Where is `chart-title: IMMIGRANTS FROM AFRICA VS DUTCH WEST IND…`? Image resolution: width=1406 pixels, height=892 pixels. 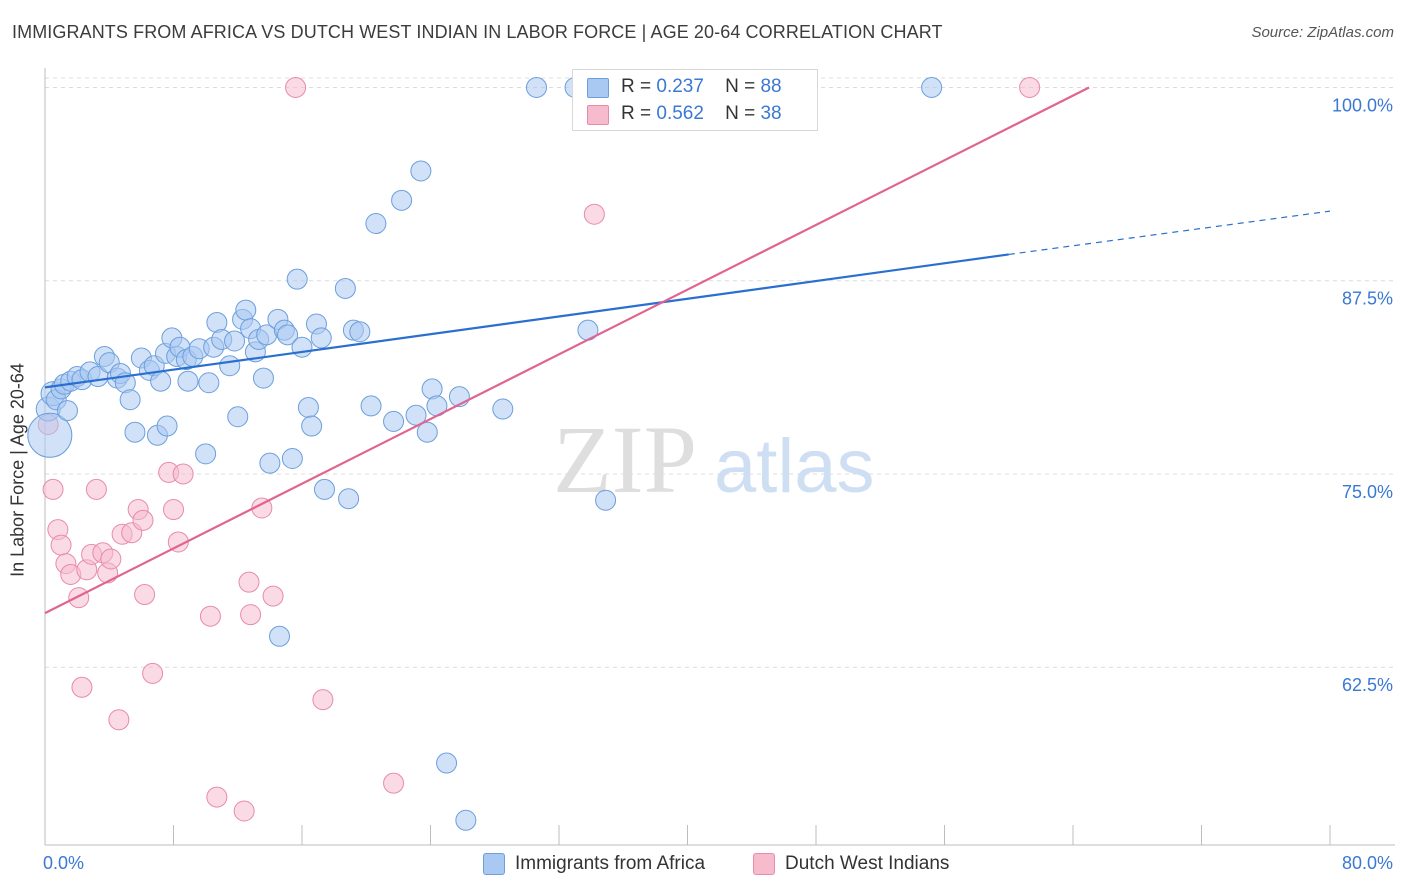 chart-title: IMMIGRANTS FROM AFRICA VS DUTCH WEST IND… is located at coordinates (477, 32).